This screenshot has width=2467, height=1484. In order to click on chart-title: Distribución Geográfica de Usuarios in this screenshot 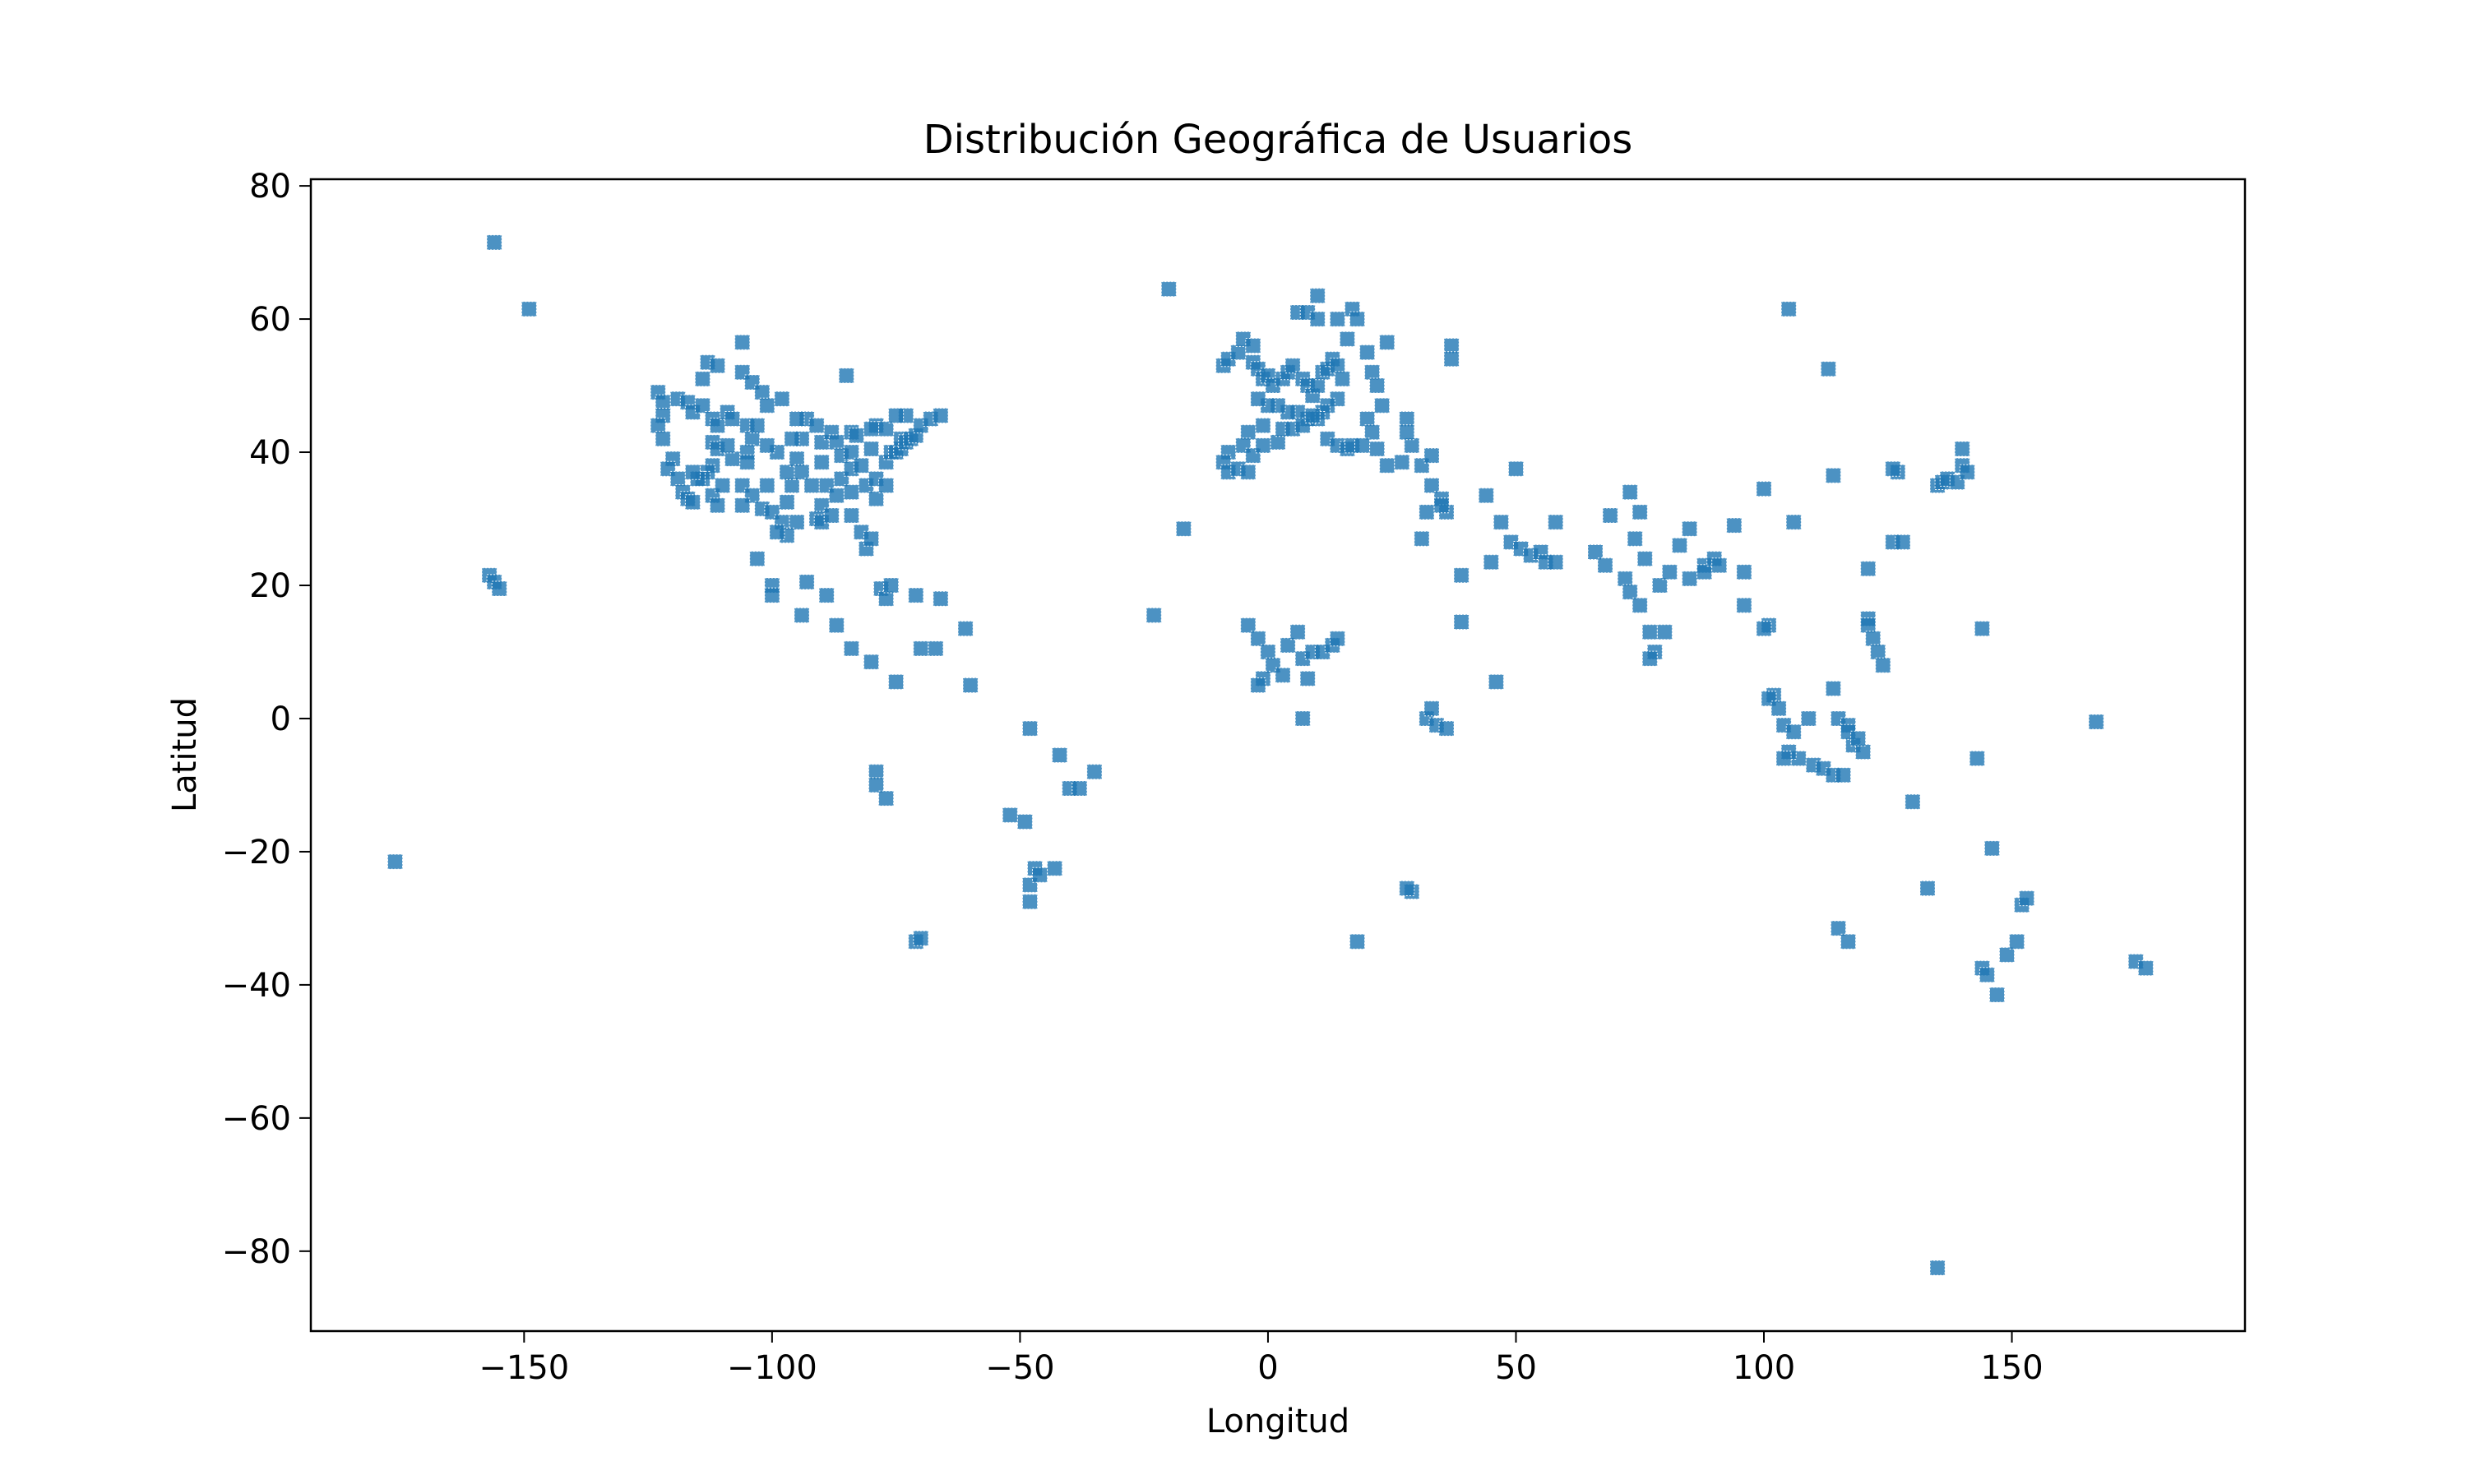, I will do `click(1278, 140)`.